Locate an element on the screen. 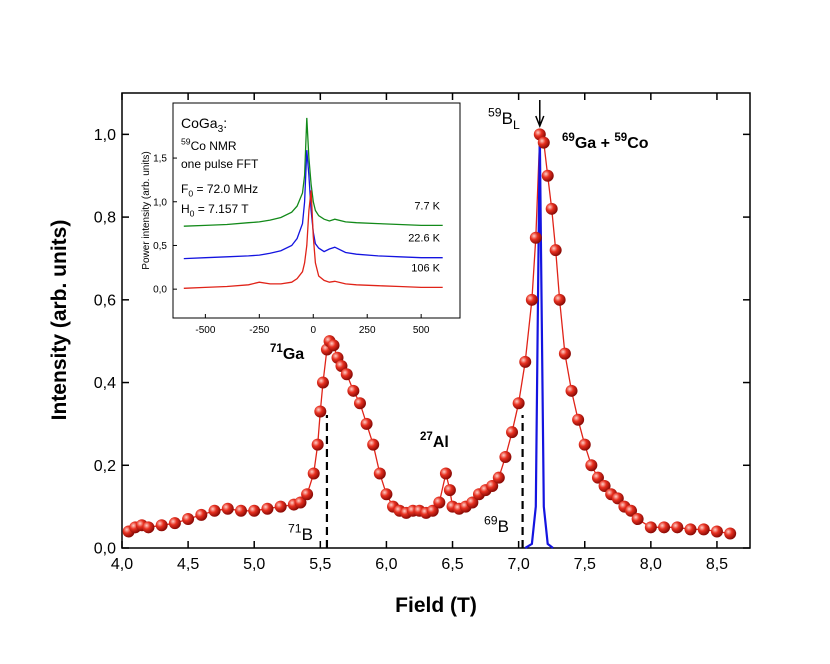 This screenshot has height=664, width=830. y-tick-label: 0,6 is located at coordinates (105, 300).